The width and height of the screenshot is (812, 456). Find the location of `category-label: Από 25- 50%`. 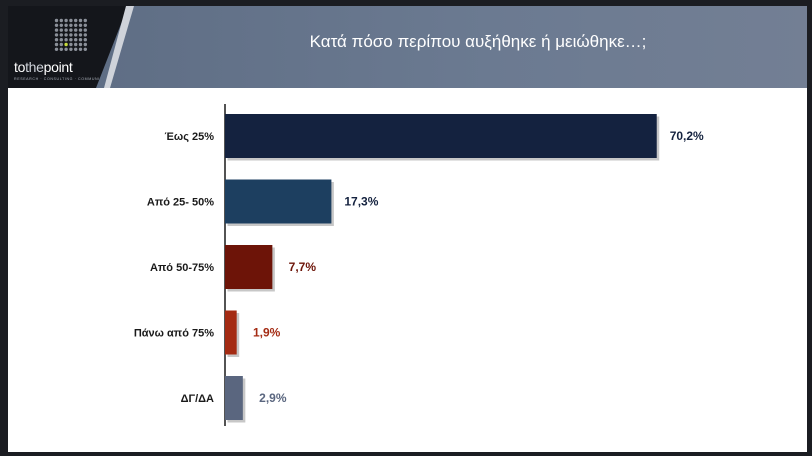

category-label: Από 25- 50% is located at coordinates (180, 203).